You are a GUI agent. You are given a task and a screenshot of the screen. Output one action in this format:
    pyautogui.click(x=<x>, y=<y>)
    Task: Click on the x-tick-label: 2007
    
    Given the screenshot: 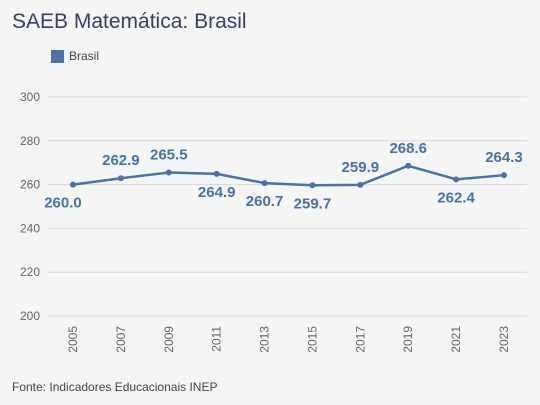 What is the action you would take?
    pyautogui.click(x=121, y=339)
    